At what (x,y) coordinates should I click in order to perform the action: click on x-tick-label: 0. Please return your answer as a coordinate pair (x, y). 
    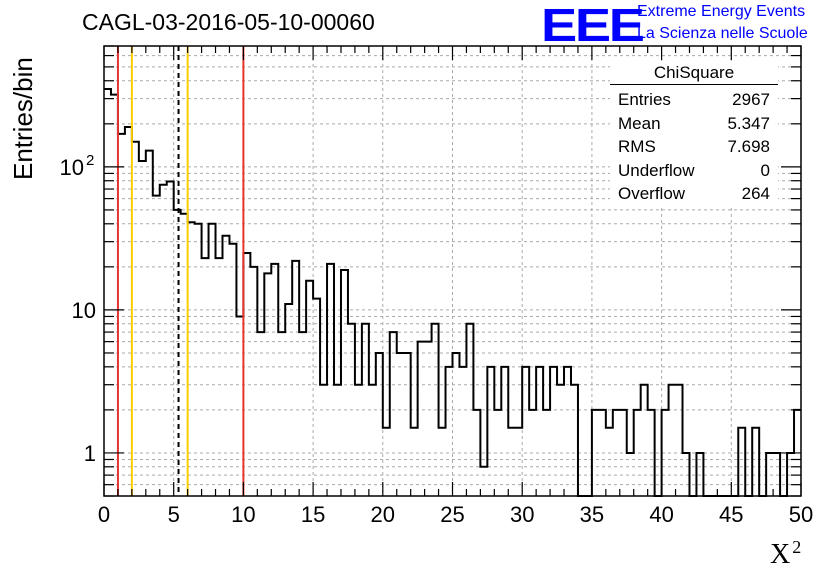
    Looking at the image, I should click on (104, 514).